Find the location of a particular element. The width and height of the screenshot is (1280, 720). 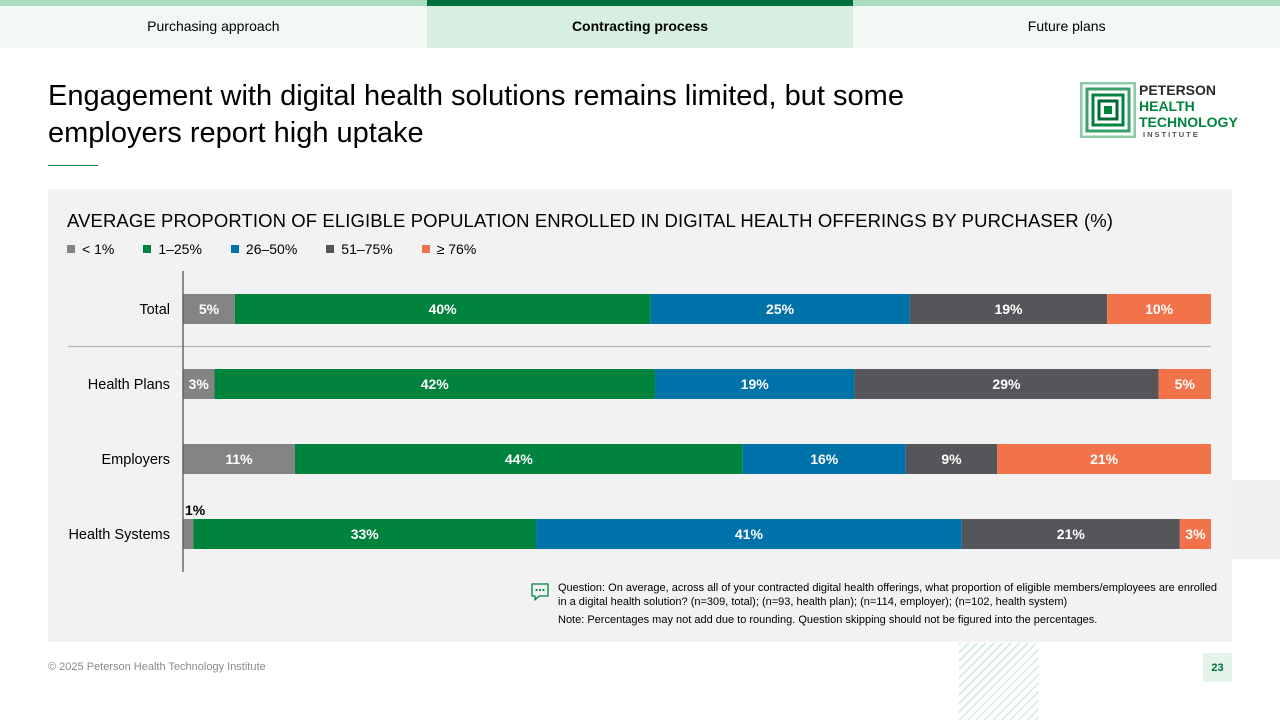

side-tab is located at coordinates (1256, 519).